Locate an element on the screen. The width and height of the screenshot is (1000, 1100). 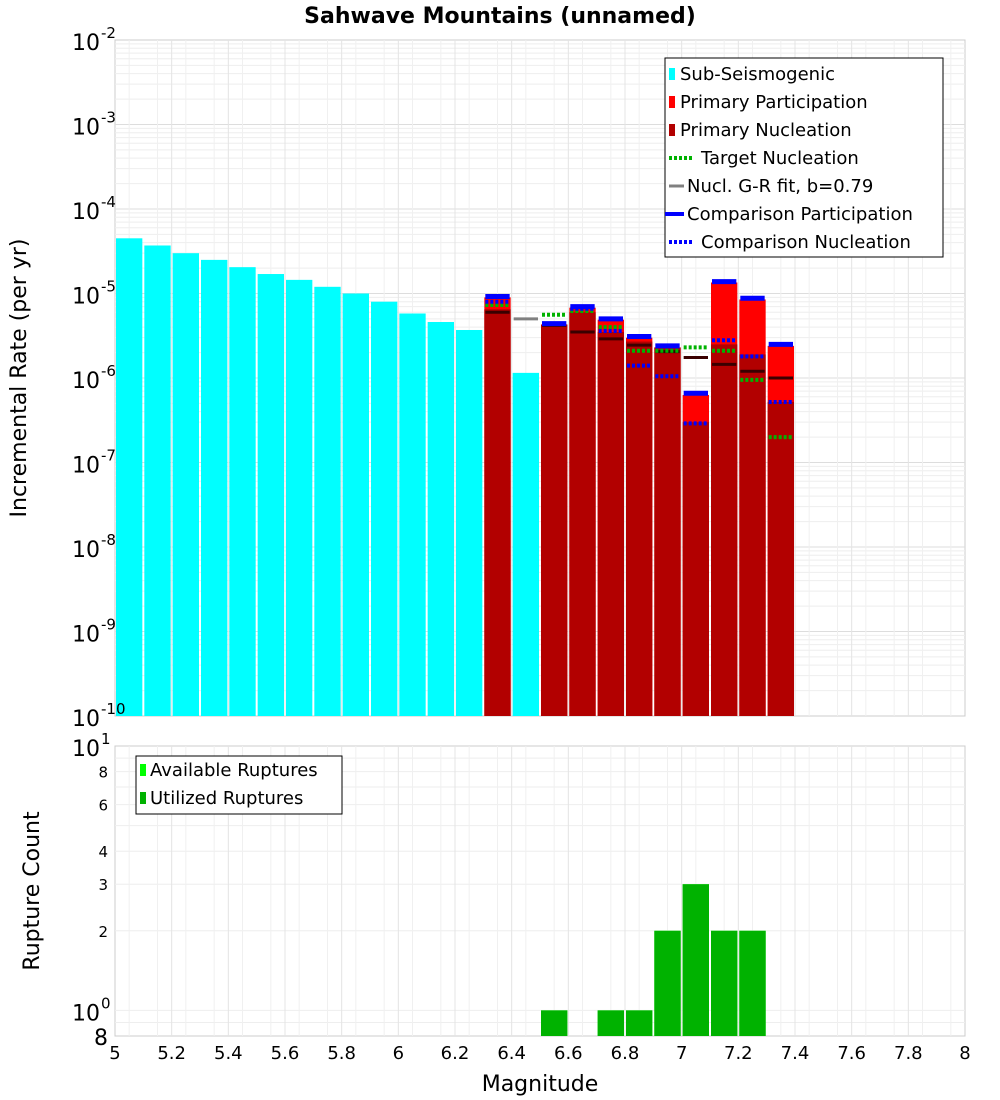
x-tick-label: 6.8 is located at coordinates (625, 1053).